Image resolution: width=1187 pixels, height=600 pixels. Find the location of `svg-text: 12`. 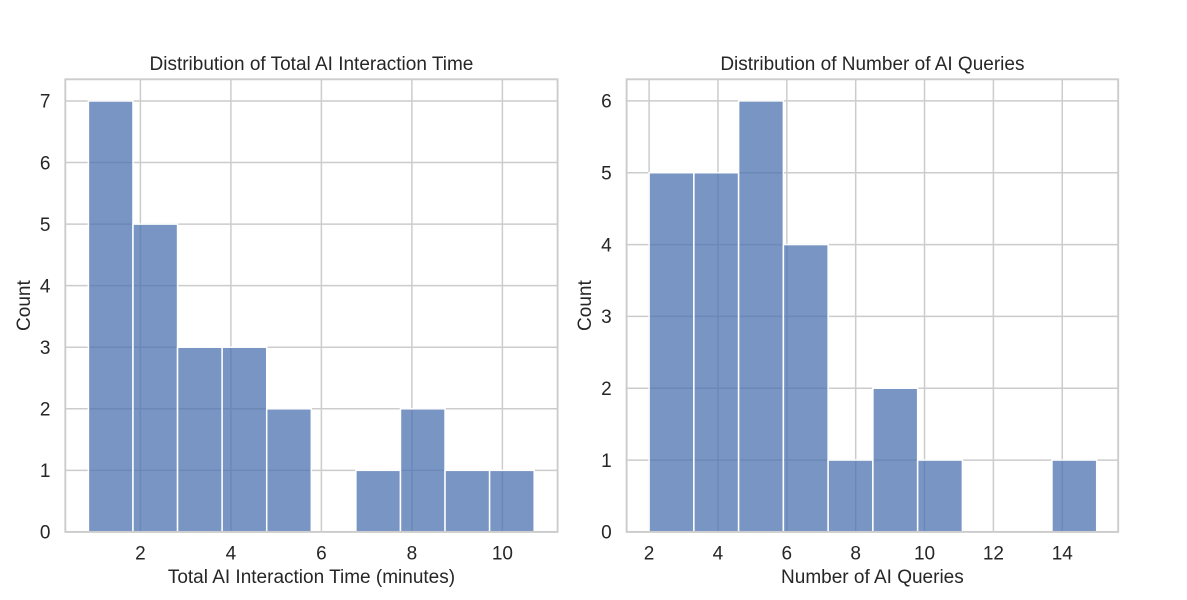

svg-text: 12 is located at coordinates (993, 553).